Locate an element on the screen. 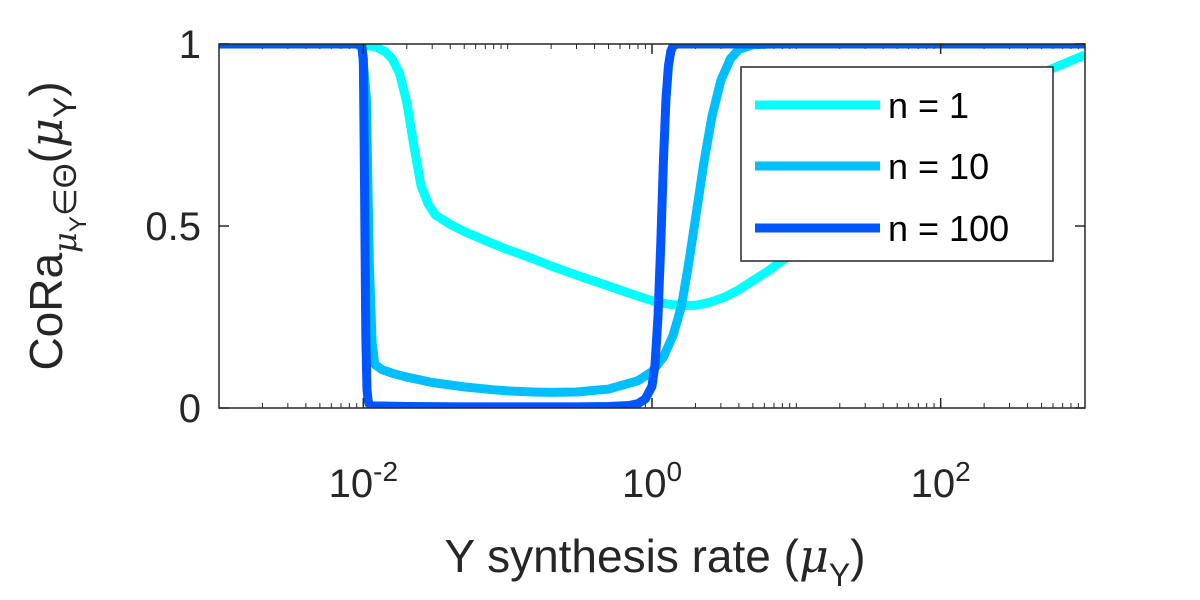 The image size is (1200, 600). y-axis-label-subsub: Y is located at coordinates (78, 224).